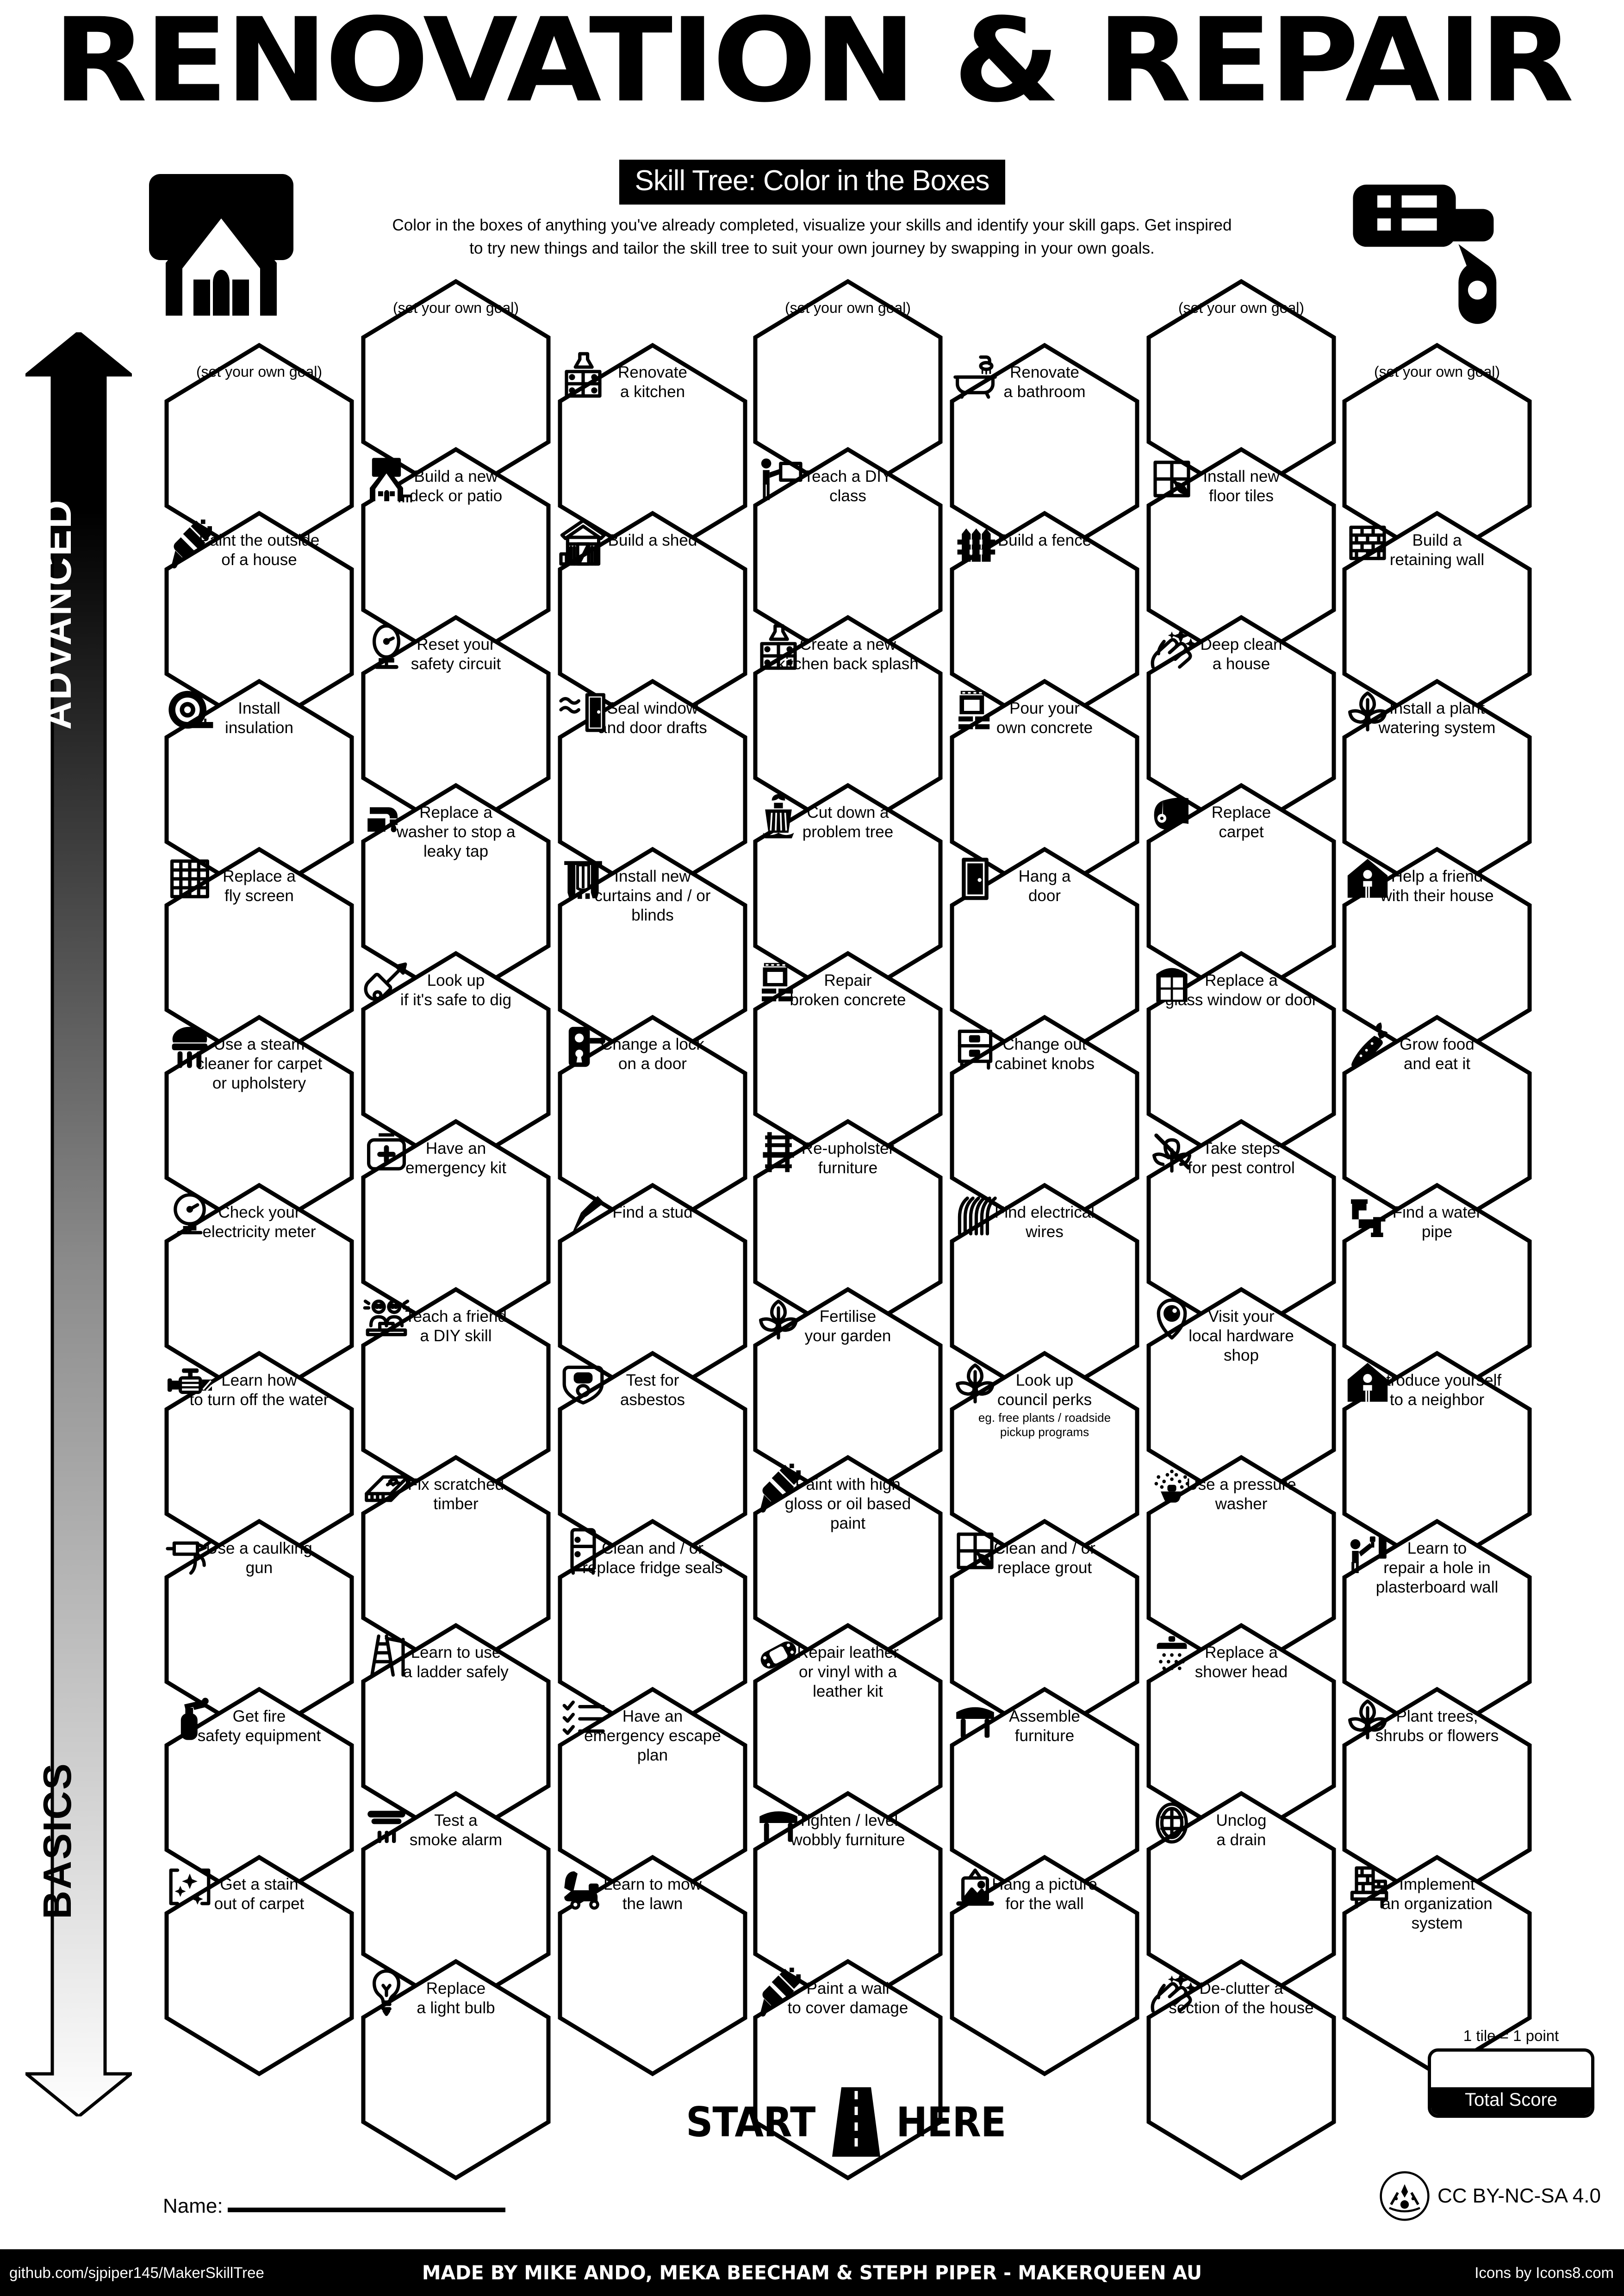 This screenshot has width=1624, height=2296. I want to click on skill-hex-visit-your-local-hardware-shop: Visit your local hardware shop, so click(1241, 1398).